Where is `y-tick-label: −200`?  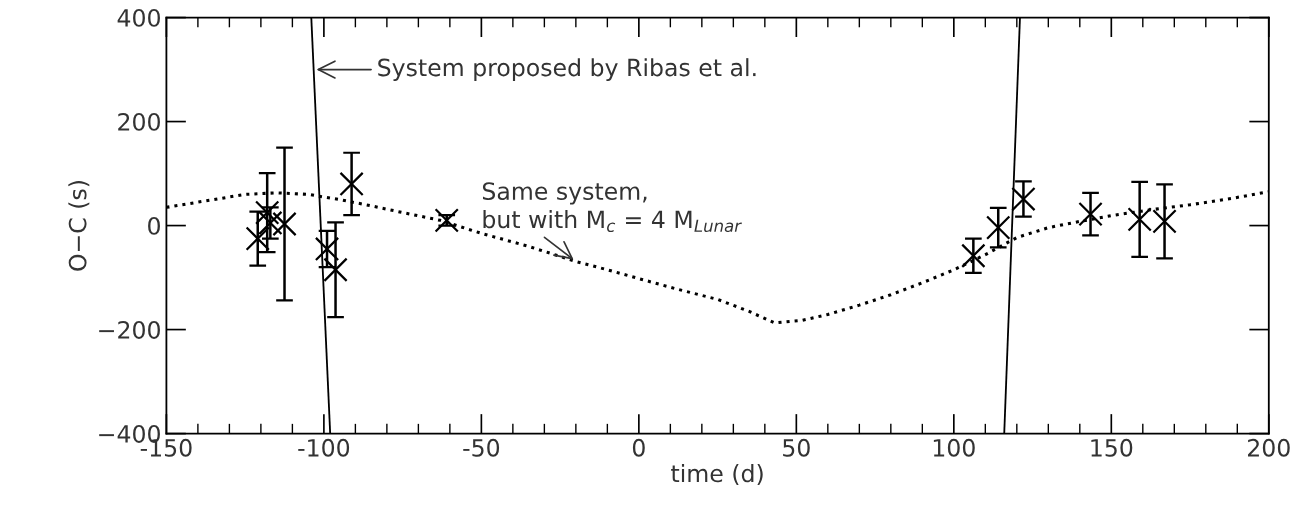 y-tick-label: −200 is located at coordinates (129, 330).